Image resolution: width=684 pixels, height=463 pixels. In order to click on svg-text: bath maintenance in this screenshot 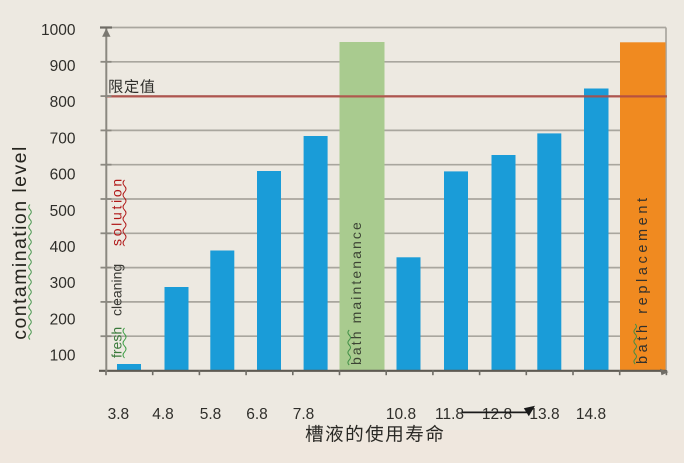, I will do `click(356, 292)`.